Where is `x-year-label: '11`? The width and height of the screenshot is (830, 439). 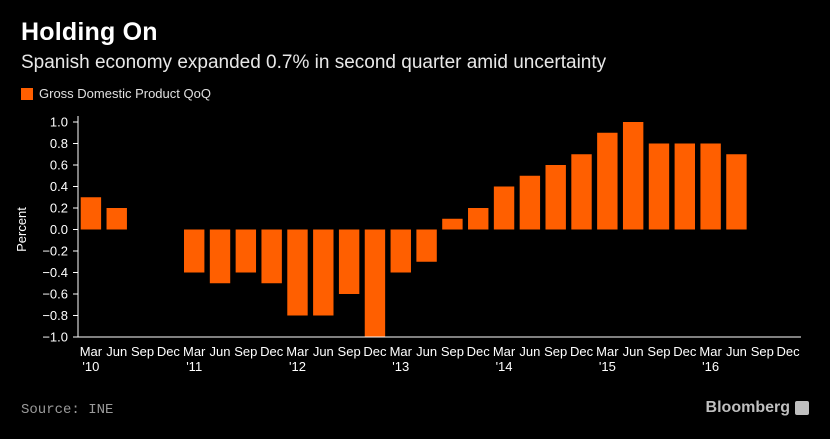
x-year-label: '11 is located at coordinates (194, 366).